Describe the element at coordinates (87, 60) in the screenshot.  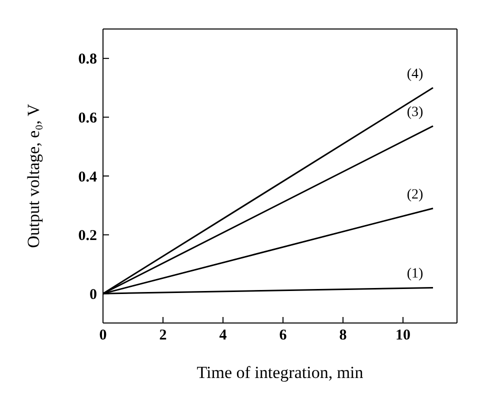
I see `y-tick-label: 0.8` at that location.